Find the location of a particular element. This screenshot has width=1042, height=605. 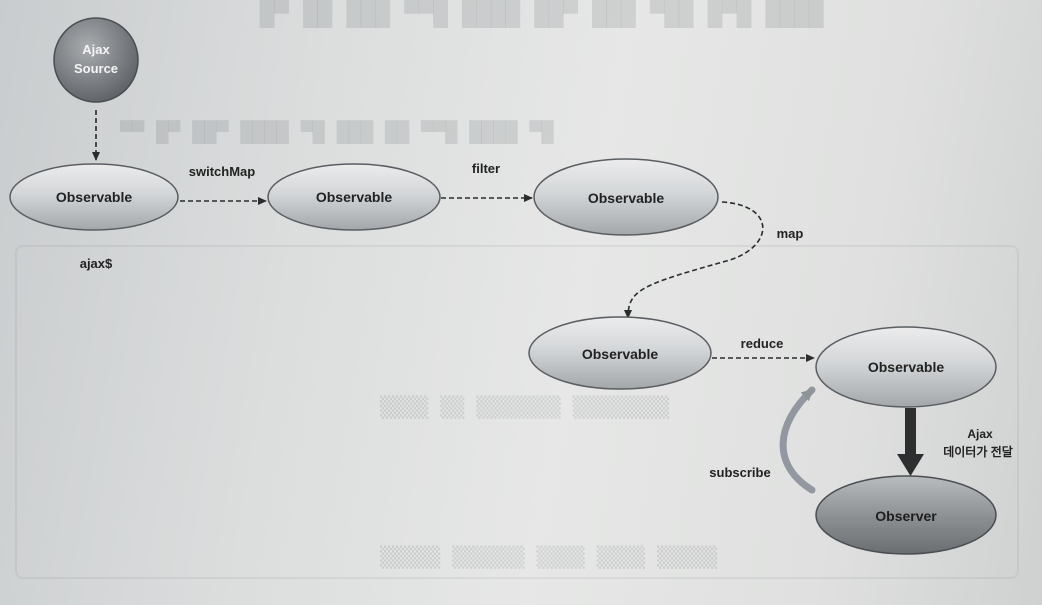

observable-node-filter: Observable is located at coordinates (626, 197).